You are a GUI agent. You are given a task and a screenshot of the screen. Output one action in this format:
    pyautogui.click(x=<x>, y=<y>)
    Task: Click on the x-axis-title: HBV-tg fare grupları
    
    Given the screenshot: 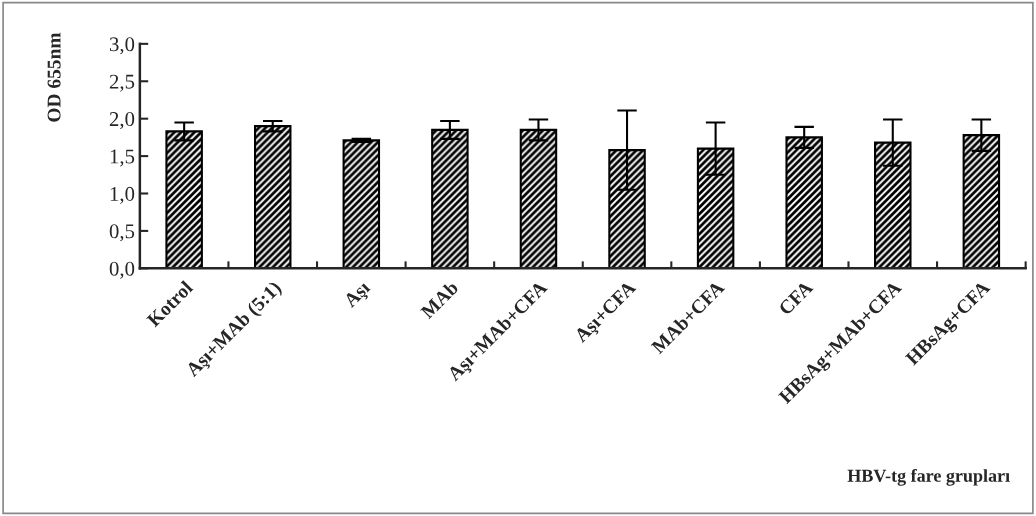 What is the action you would take?
    pyautogui.click(x=928, y=477)
    